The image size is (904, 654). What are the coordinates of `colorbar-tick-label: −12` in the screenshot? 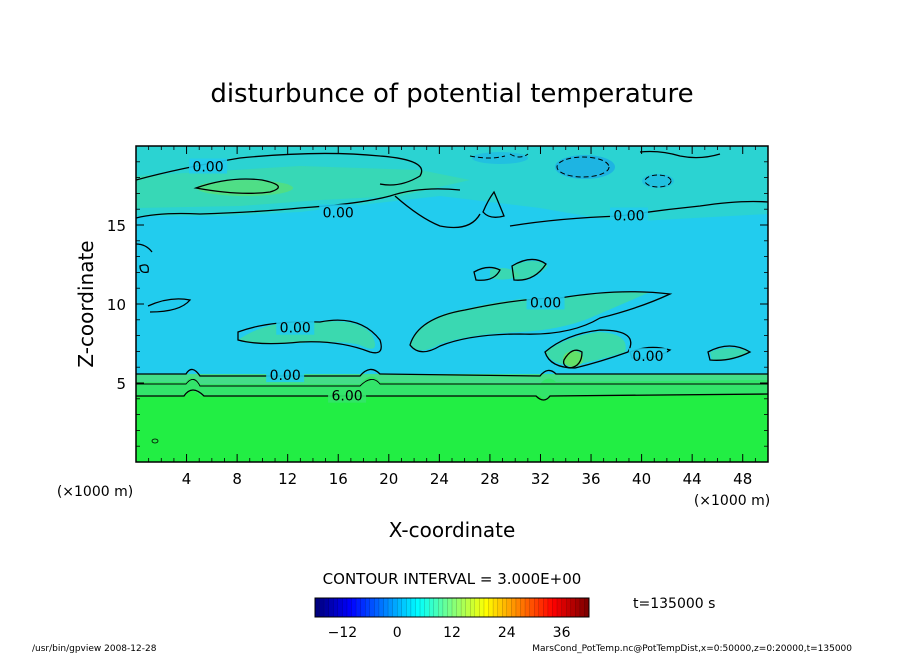 It's located at (343, 633).